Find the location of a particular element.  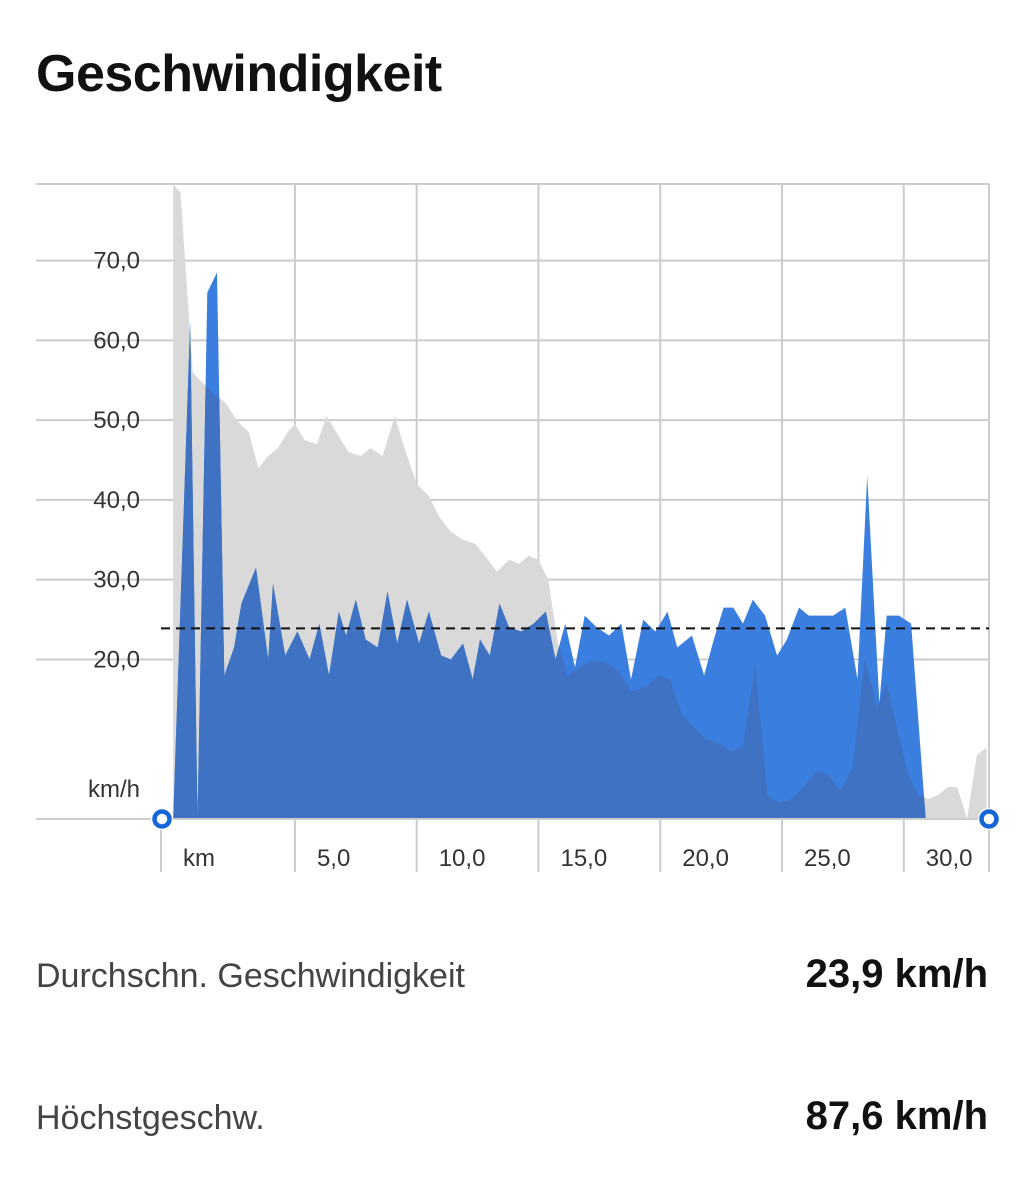

x-tick-label: 25,0 is located at coordinates (827, 858).